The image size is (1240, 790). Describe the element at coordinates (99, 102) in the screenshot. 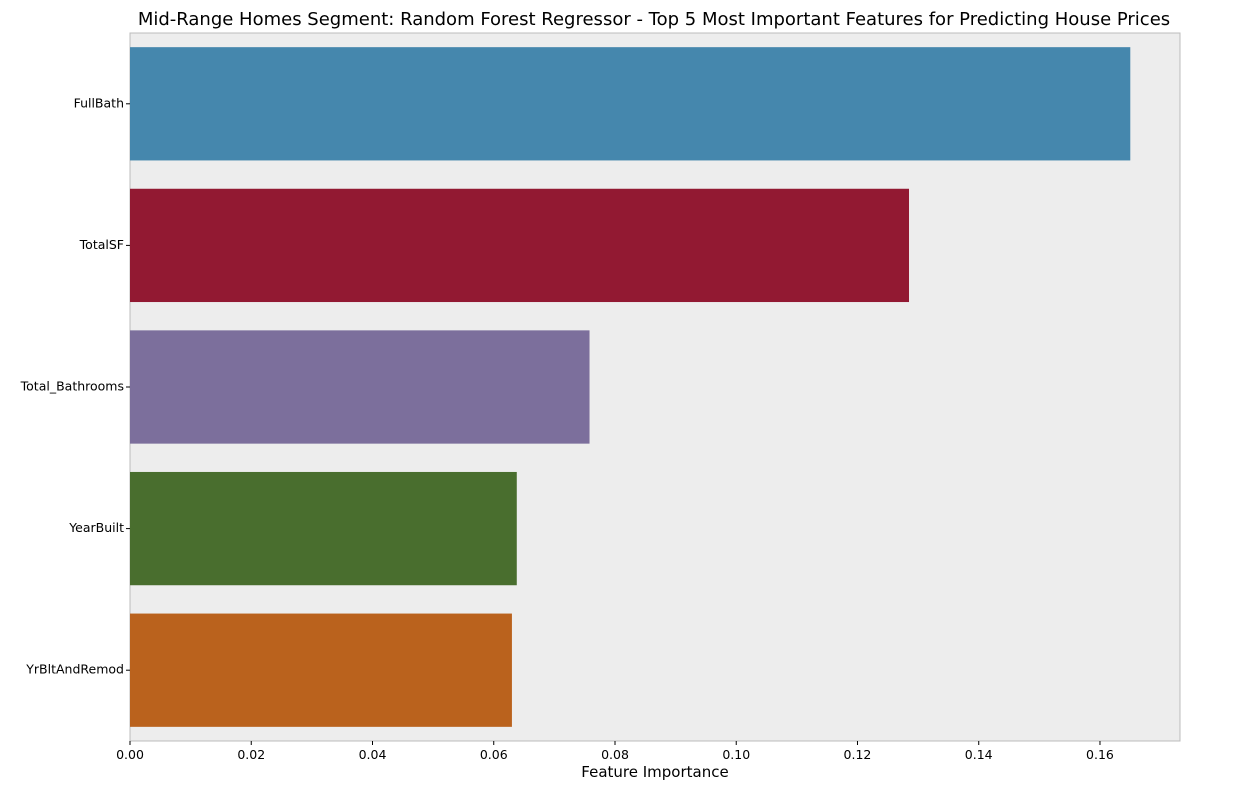

I see `y-tick-label: FullBath` at that location.